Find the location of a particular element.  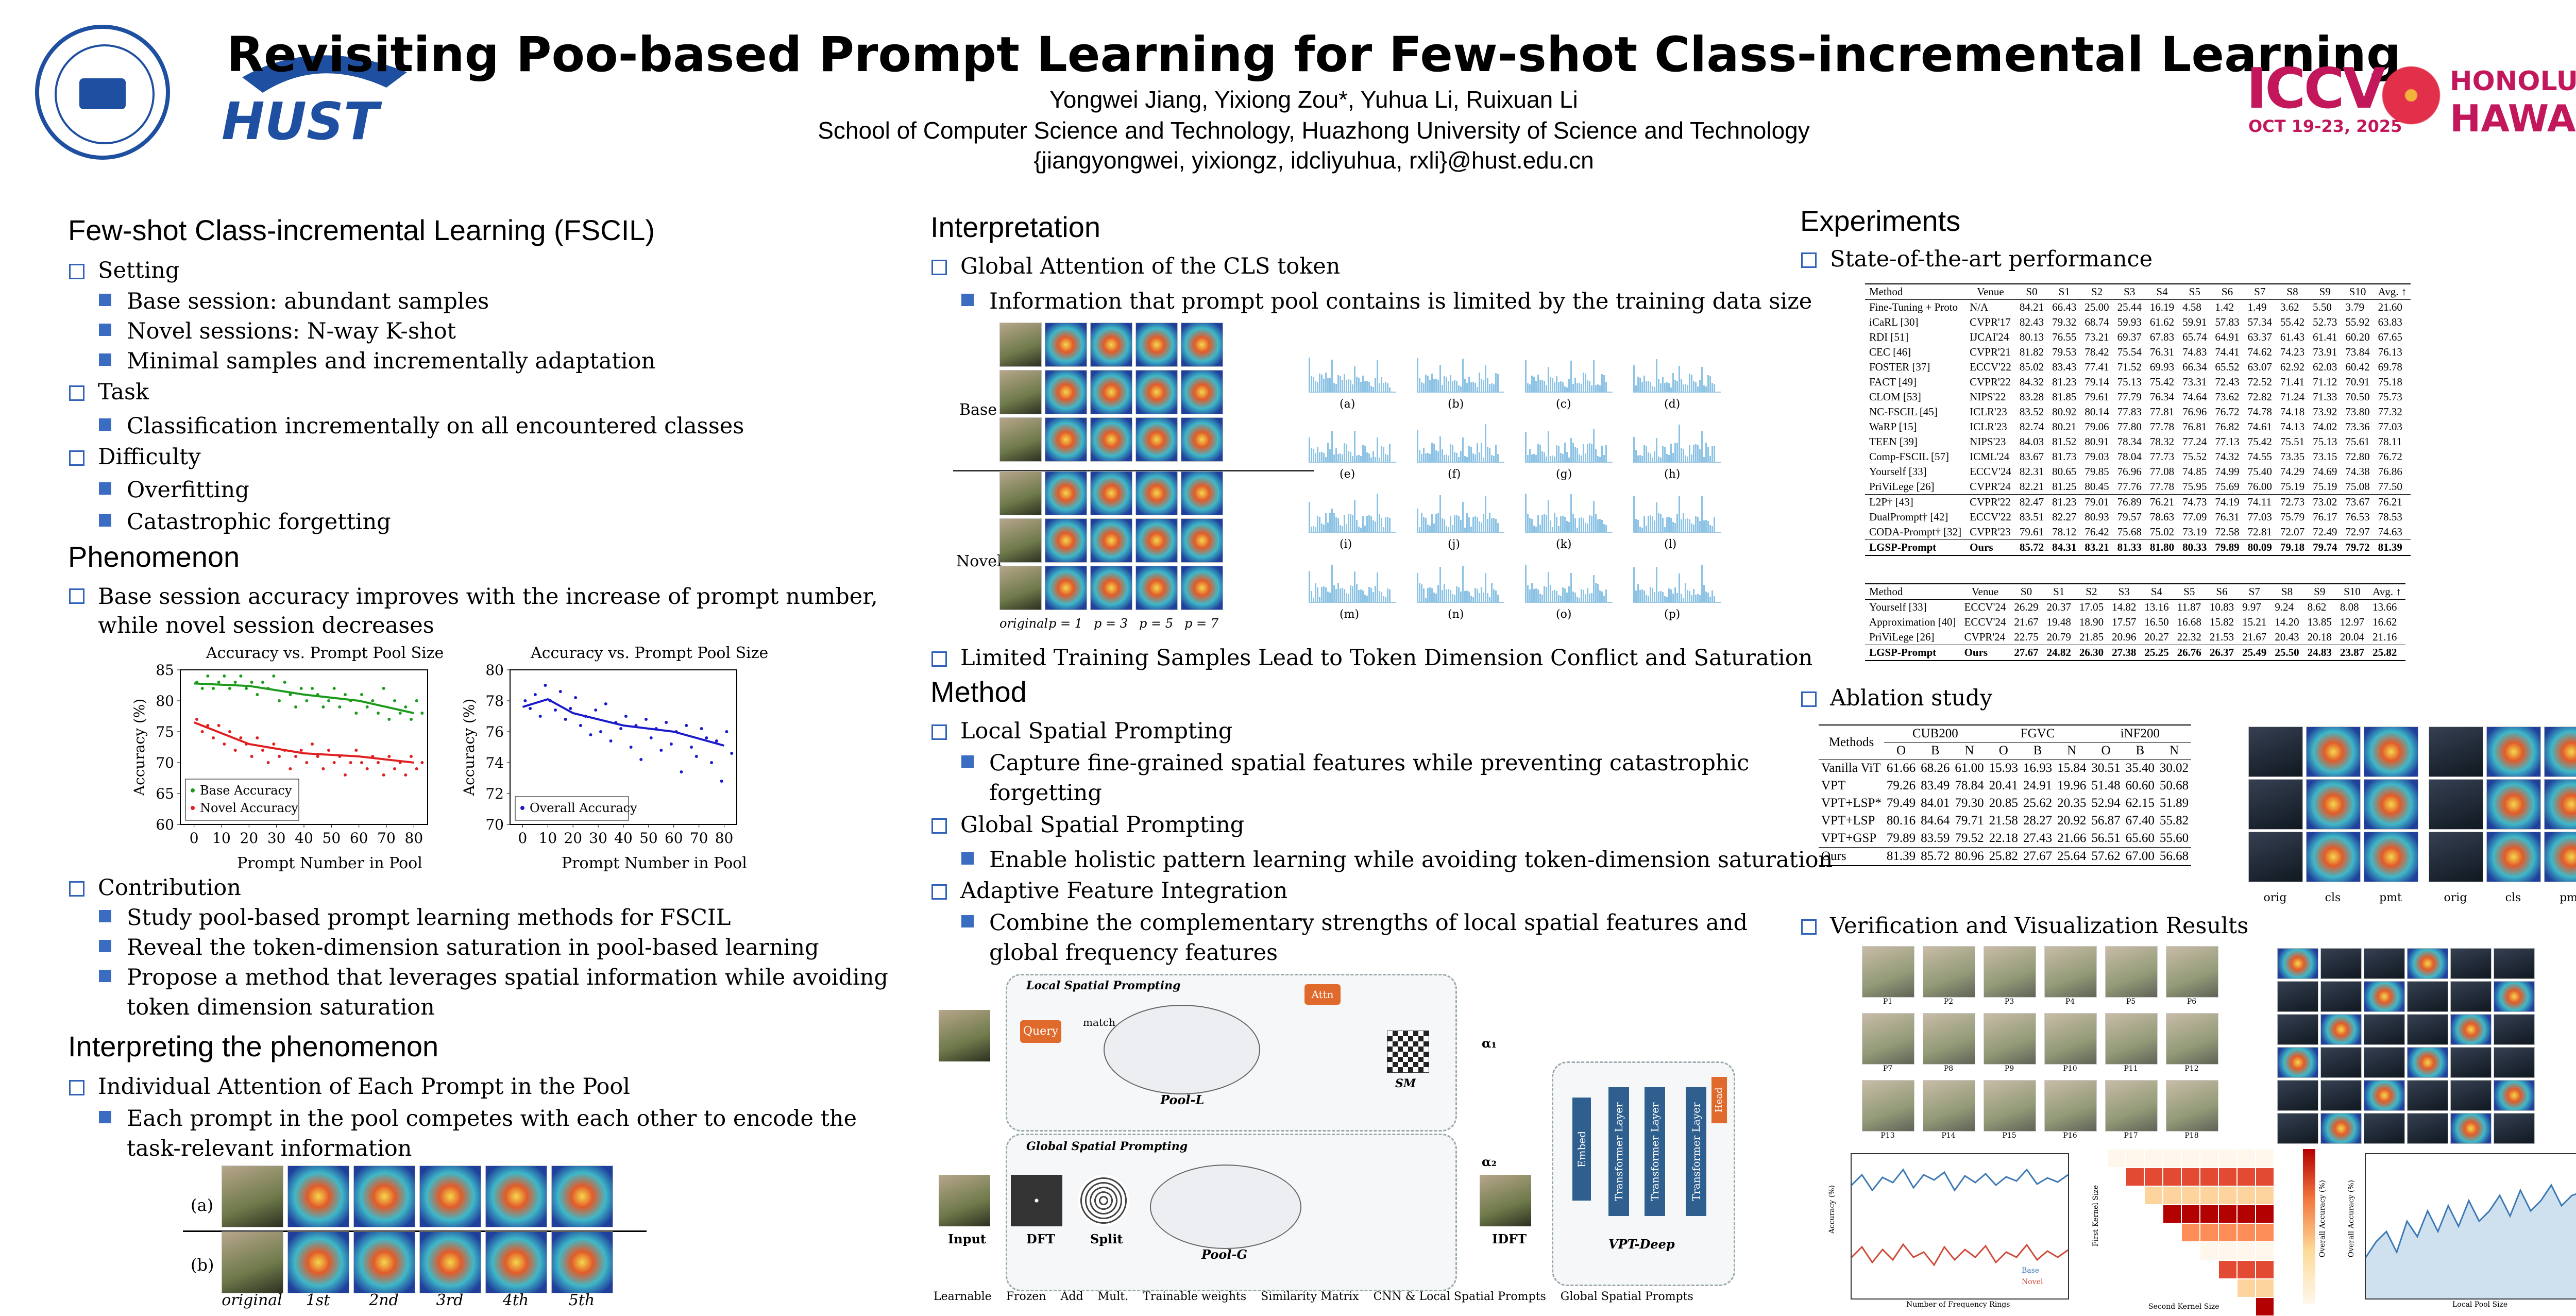

table-cell: 79.61 is located at coordinates (2031, 532).